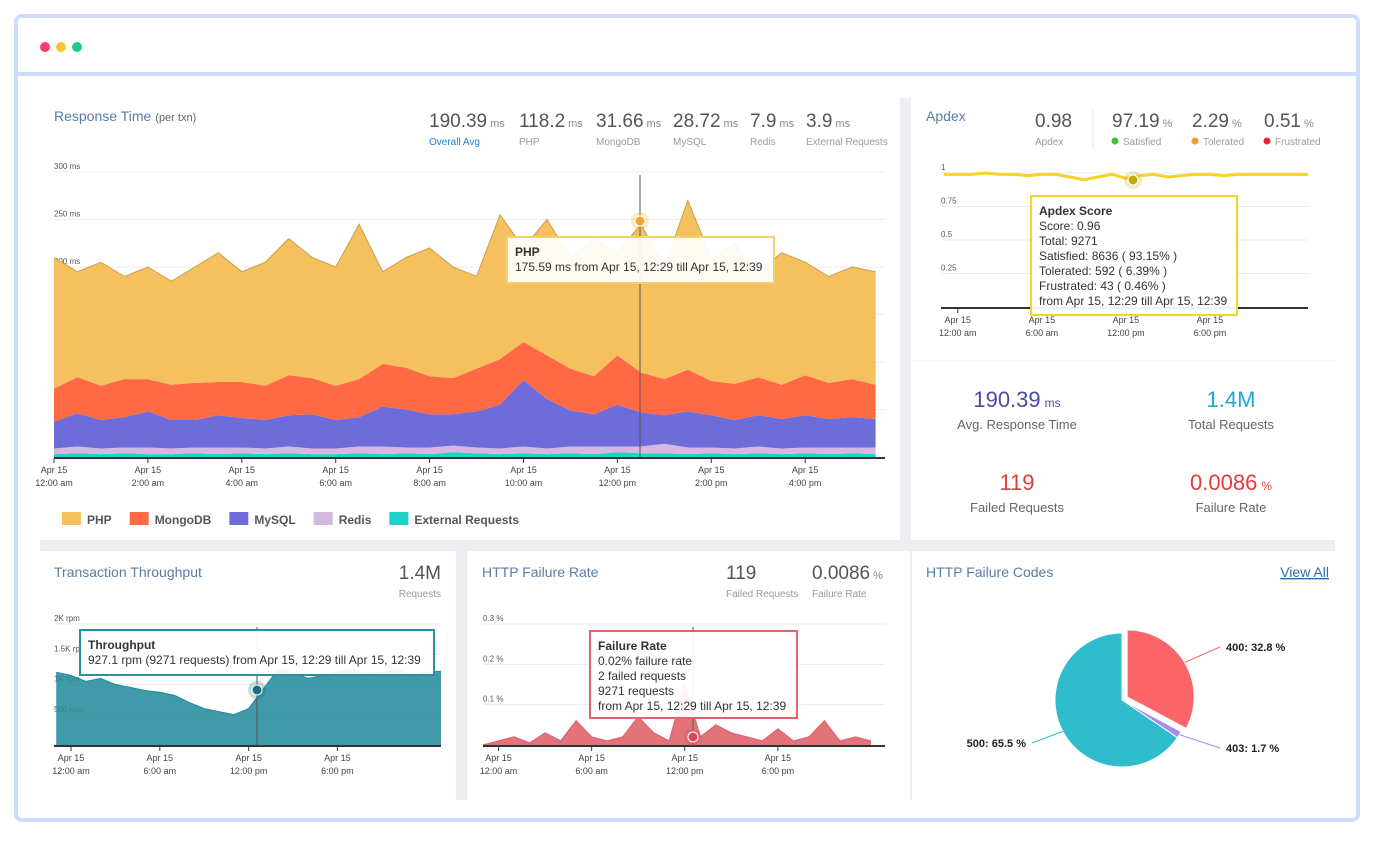 Image resolution: width=1380 pixels, height=841 pixels. I want to click on x-tick-label: 4:00 am, so click(242, 483).